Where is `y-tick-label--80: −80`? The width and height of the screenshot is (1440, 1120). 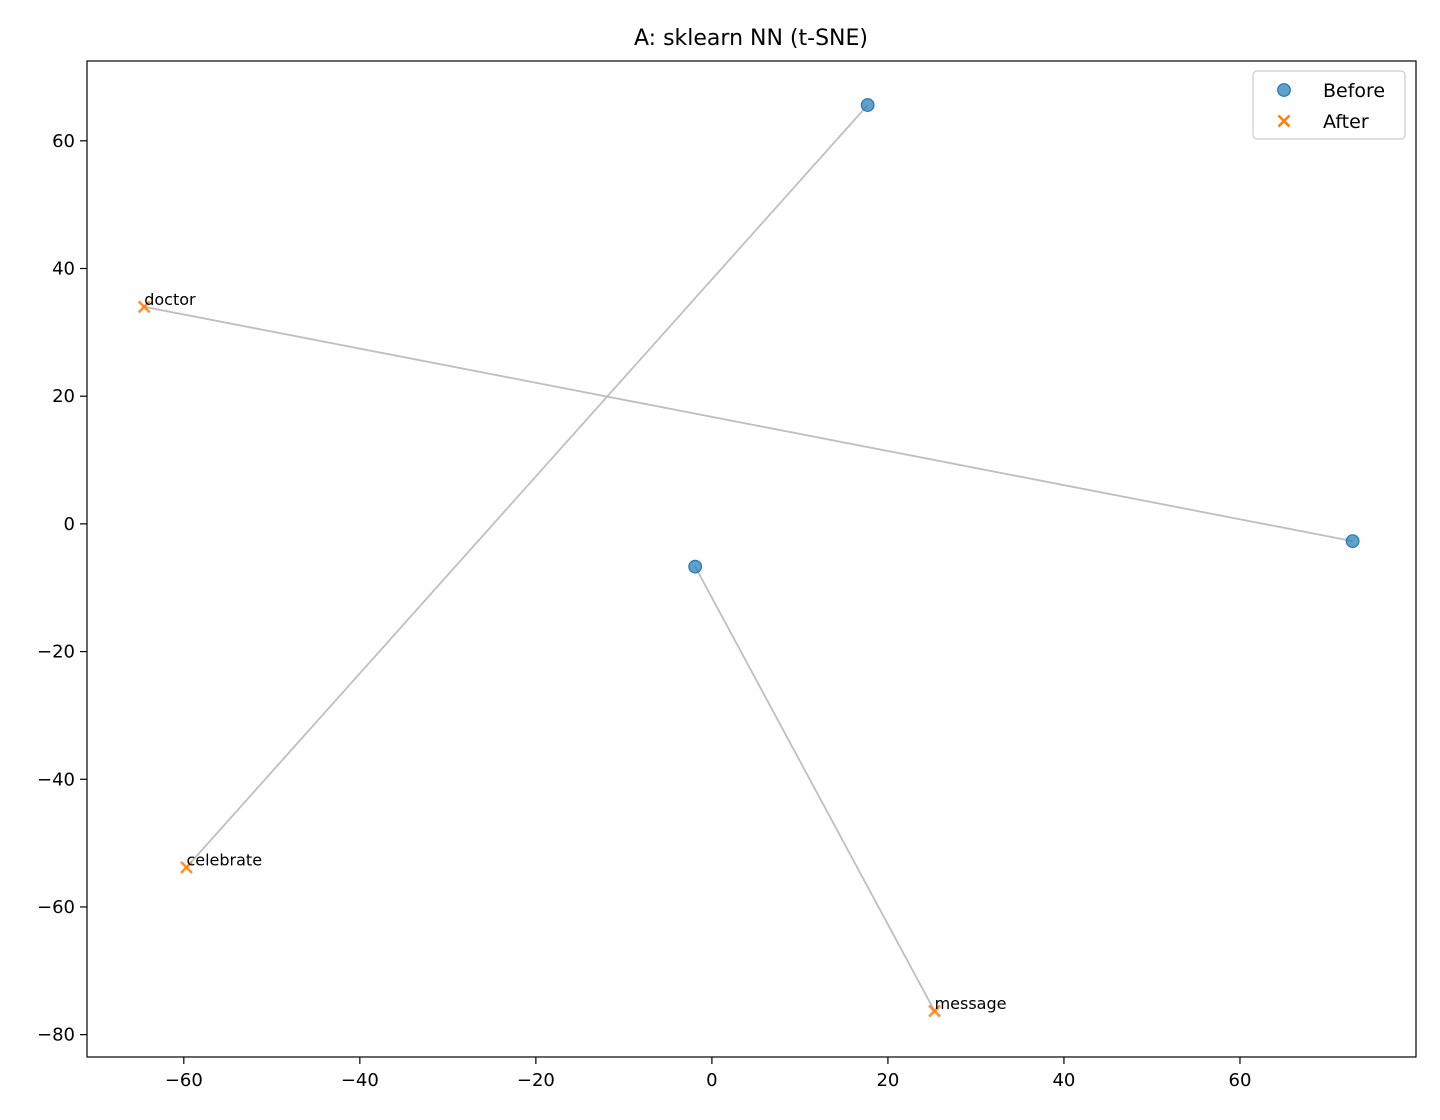
y-tick-label--80: −80 is located at coordinates (56, 1035).